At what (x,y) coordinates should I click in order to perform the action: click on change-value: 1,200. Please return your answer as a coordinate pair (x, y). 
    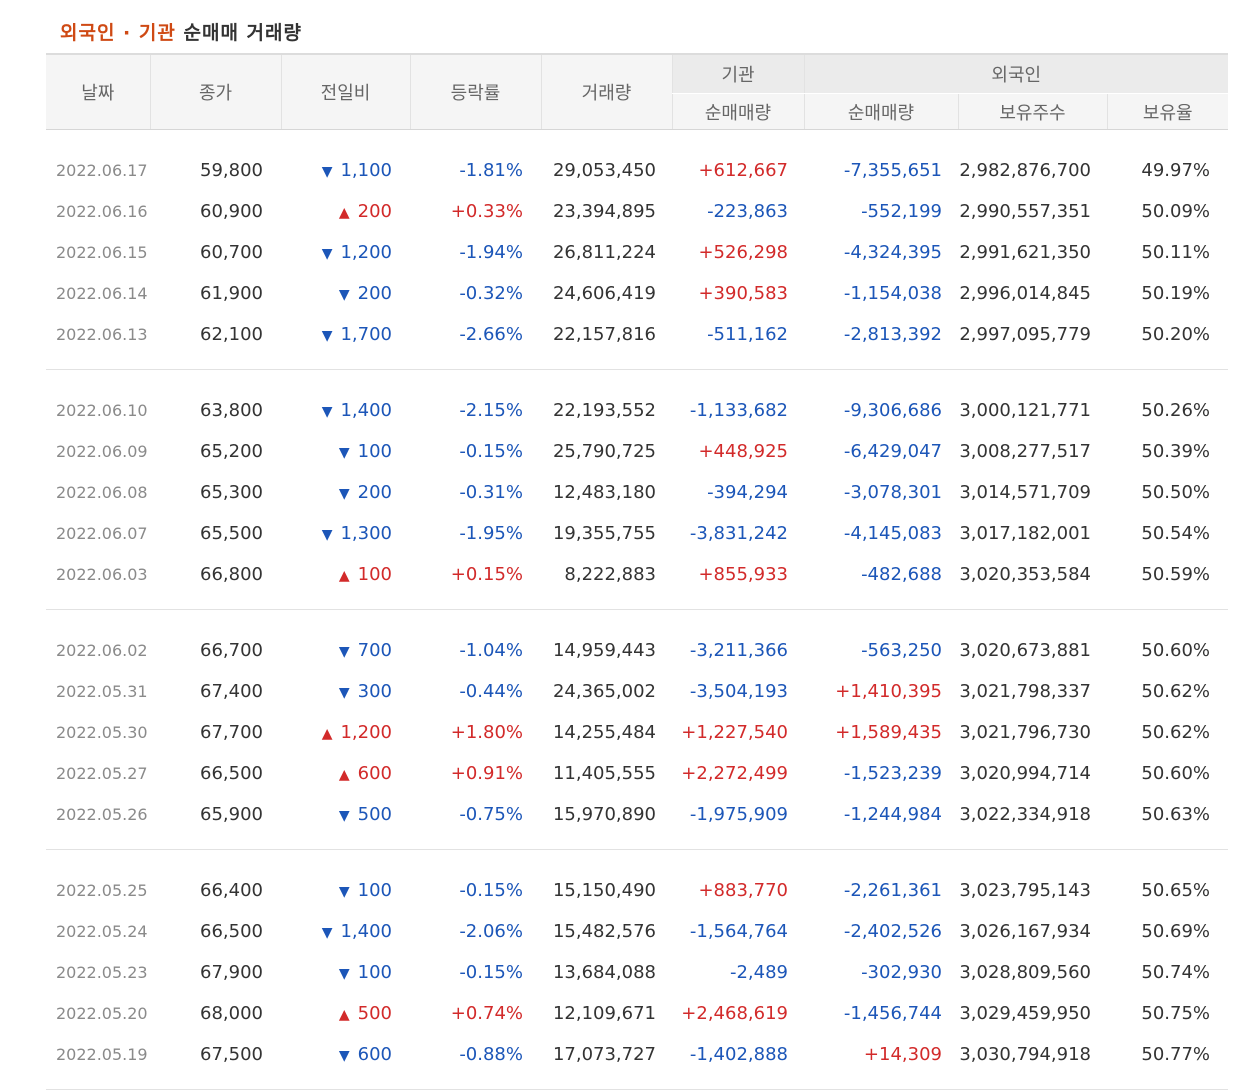
    Looking at the image, I should click on (366, 252).